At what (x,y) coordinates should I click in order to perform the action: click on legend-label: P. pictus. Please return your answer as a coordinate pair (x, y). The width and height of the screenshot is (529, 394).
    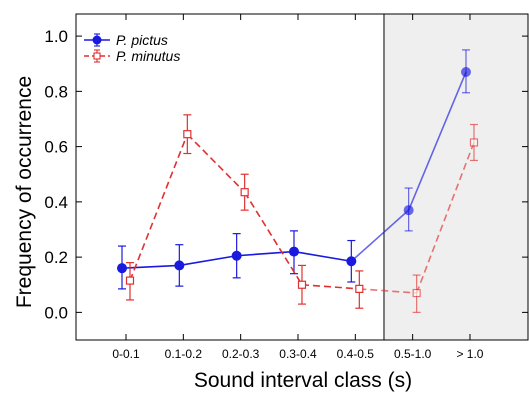
    Looking at the image, I should click on (142, 40).